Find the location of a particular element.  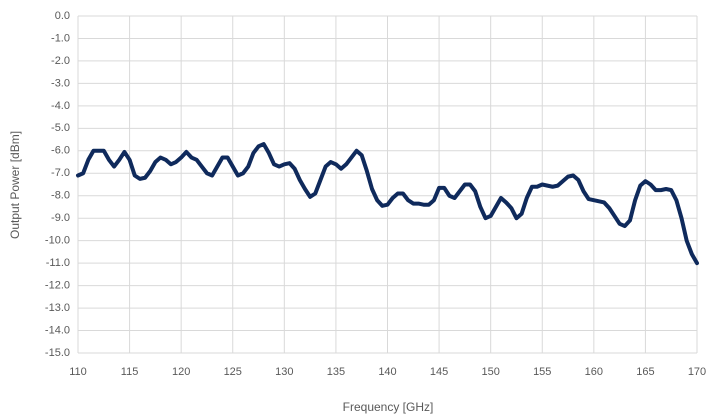

x-tick-label: 160 is located at coordinates (594, 372).